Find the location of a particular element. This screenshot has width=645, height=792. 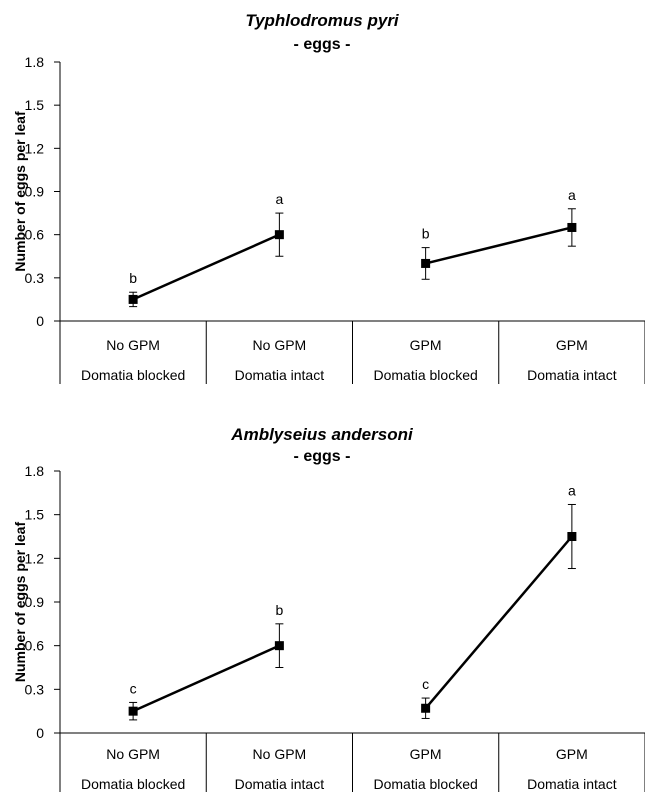

chart-title: Typhlodromus pyri is located at coordinates (322, 20).